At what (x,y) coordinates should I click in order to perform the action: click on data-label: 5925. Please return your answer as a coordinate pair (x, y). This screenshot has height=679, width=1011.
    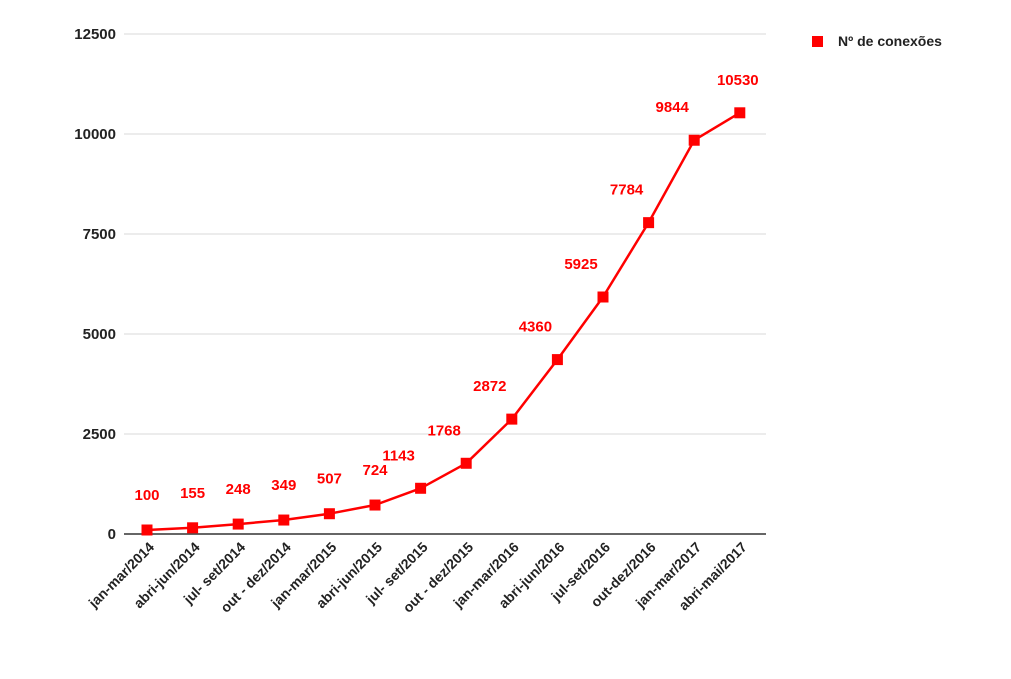
    Looking at the image, I should click on (580, 264).